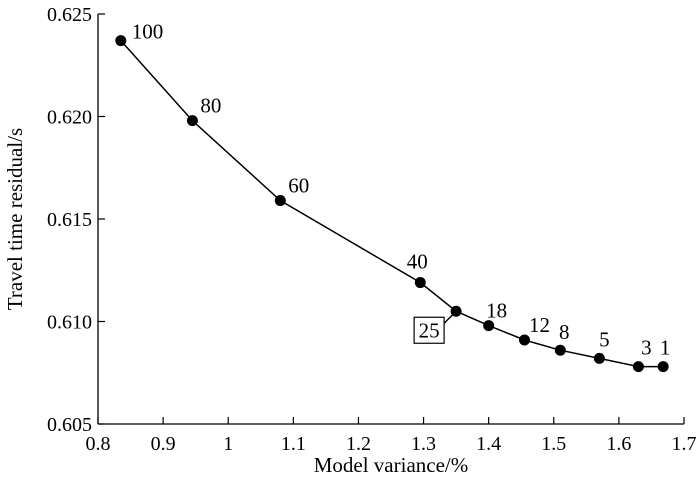 The image size is (700, 486). I want to click on data-point-label: 12, so click(539, 325).